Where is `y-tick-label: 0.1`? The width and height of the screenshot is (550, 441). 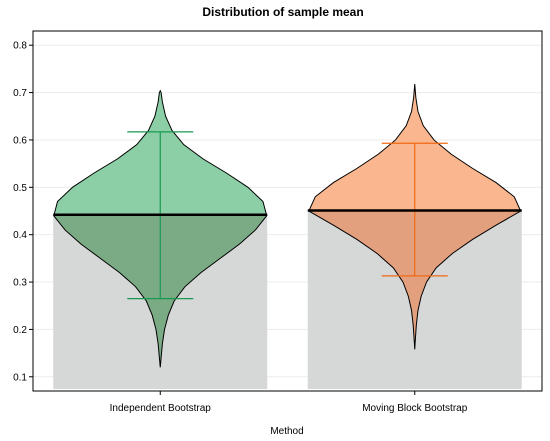
y-tick-label: 0.1 is located at coordinates (20, 377).